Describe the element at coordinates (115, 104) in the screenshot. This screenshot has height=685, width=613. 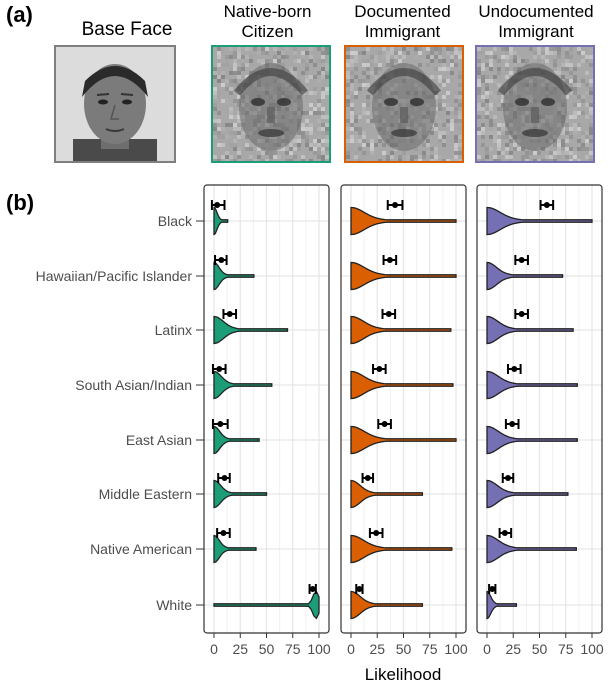
I see `face-head` at that location.